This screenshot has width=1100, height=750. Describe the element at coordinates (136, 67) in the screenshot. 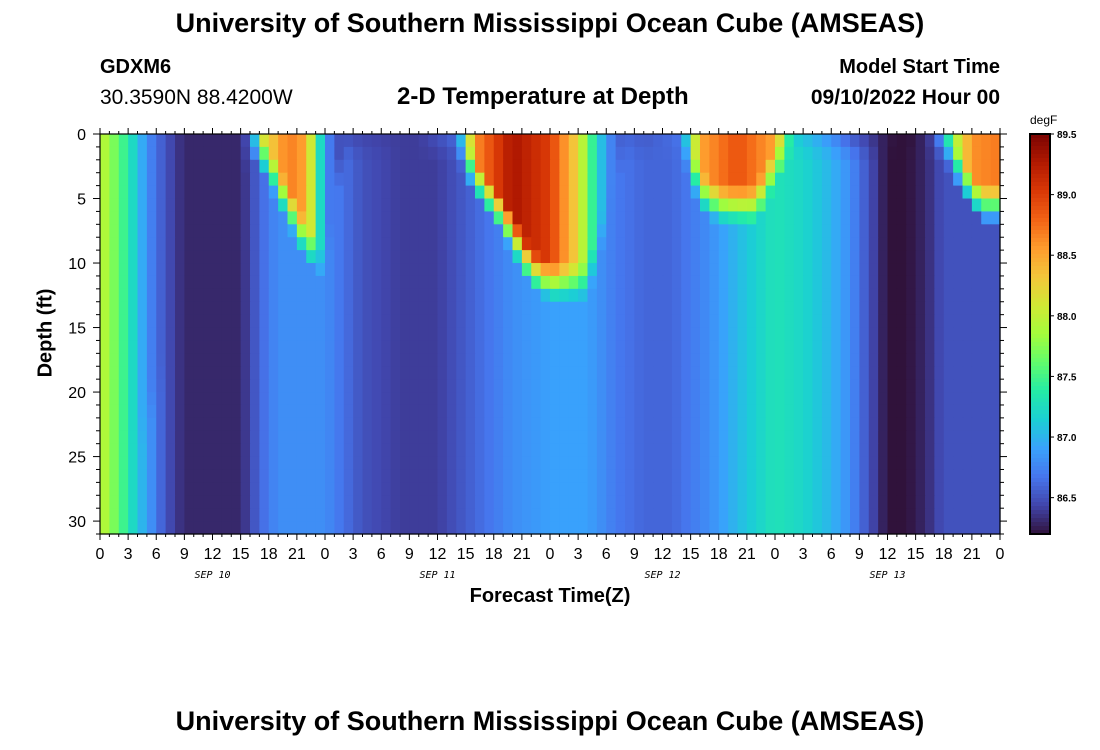

I see `station-id: GDXM6` at that location.